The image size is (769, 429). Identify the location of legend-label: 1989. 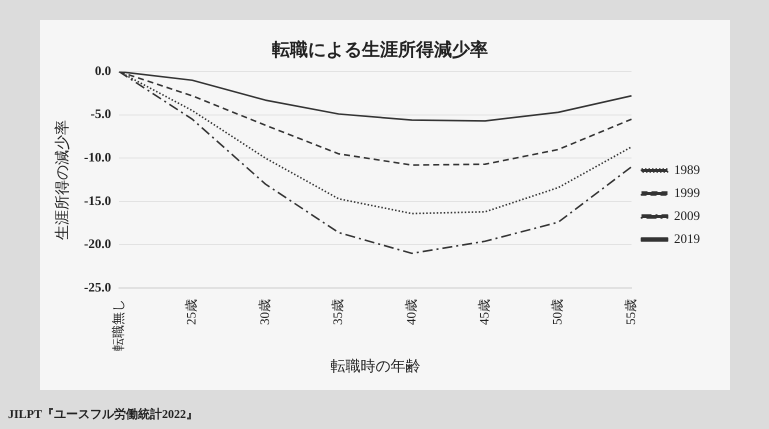
(687, 169).